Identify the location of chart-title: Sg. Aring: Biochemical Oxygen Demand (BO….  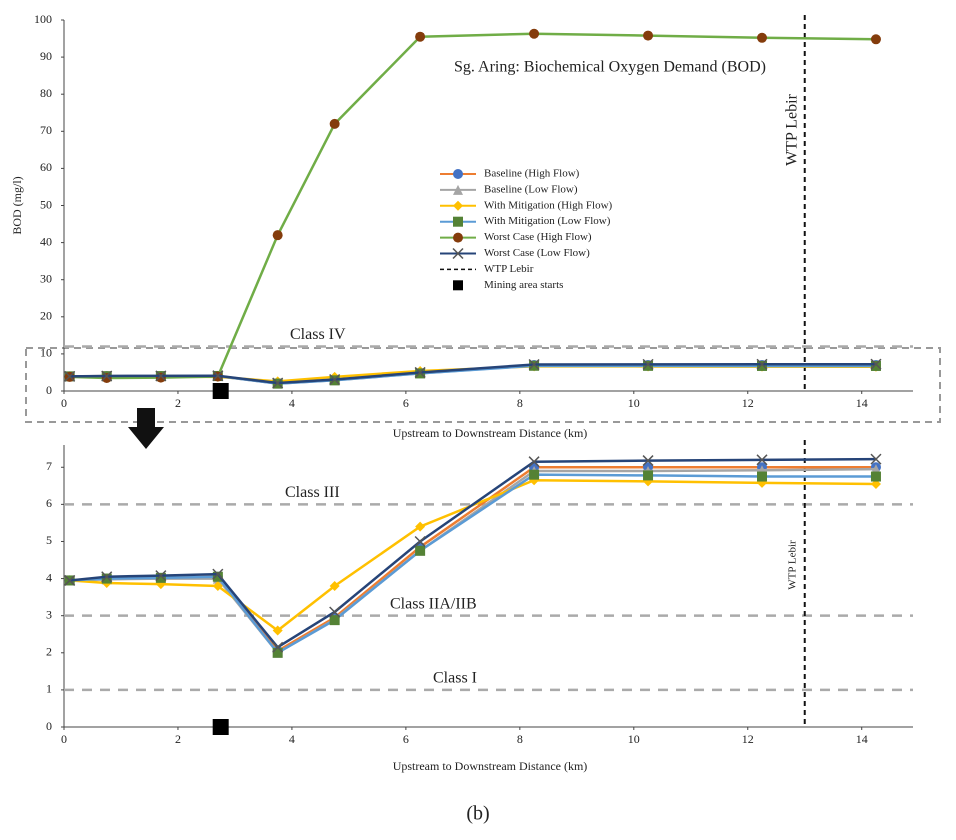
(610, 67).